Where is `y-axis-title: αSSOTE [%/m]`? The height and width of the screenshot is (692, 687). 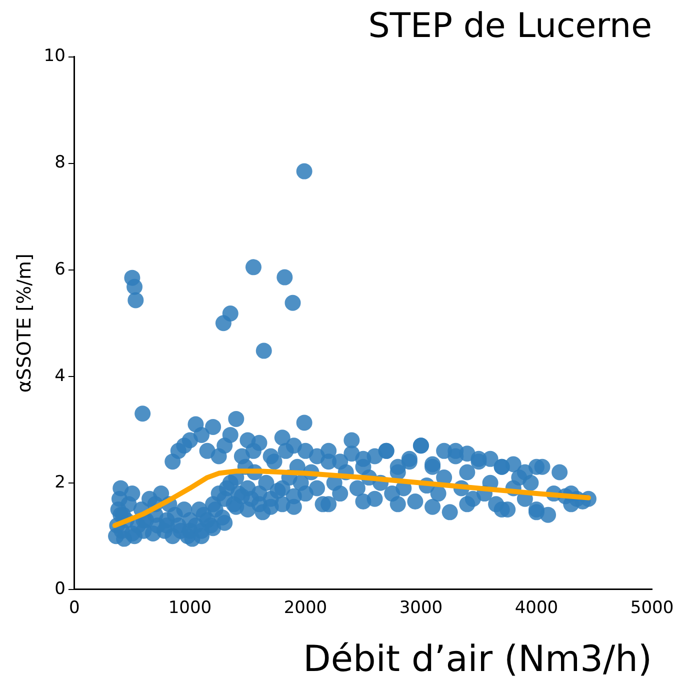
y-axis-title: αSSOTE [%/m] is located at coordinates (24, 323).